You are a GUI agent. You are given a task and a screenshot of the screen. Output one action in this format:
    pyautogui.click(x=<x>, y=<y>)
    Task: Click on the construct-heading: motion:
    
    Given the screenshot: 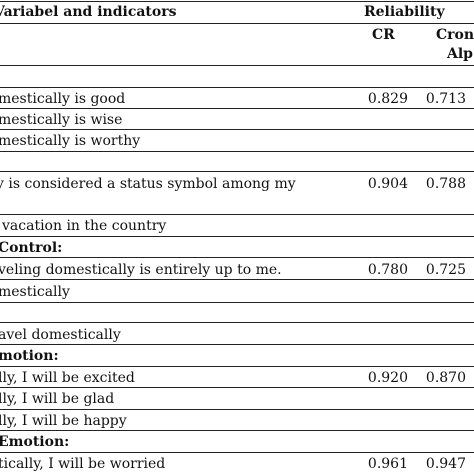 What is the action you would take?
    pyautogui.click(x=29, y=356)
    